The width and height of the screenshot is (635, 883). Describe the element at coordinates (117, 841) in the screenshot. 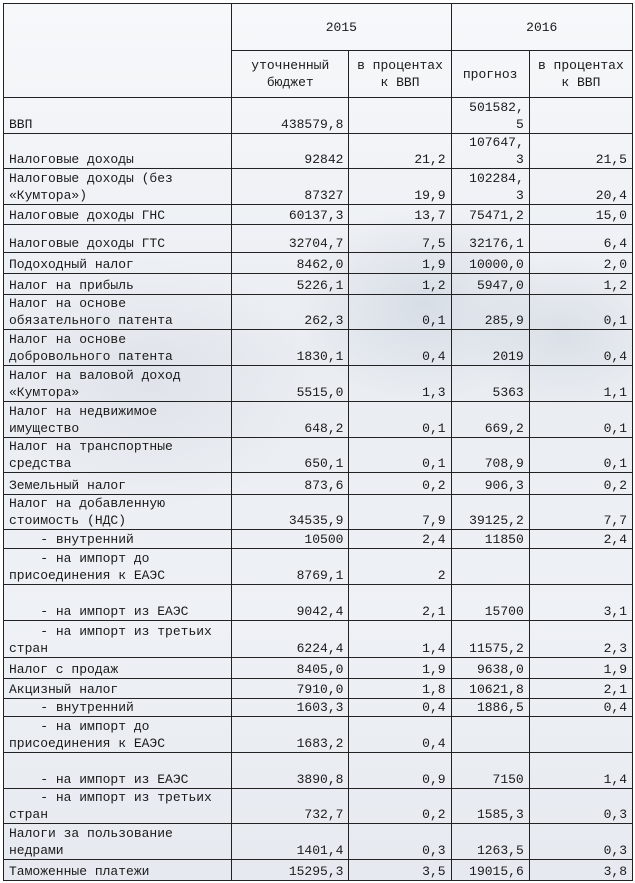

I see `row-label: Налоги за пользование недрами` at that location.